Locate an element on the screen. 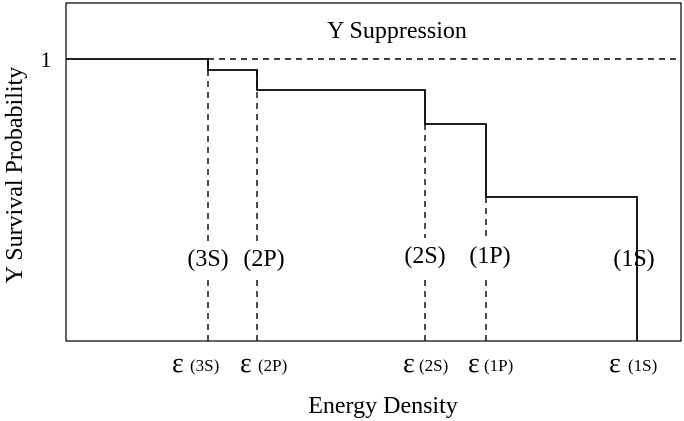 Image resolution: width=684 pixels, height=421 pixels. threshold-label-2s: ε (2S) is located at coordinates (425, 363).